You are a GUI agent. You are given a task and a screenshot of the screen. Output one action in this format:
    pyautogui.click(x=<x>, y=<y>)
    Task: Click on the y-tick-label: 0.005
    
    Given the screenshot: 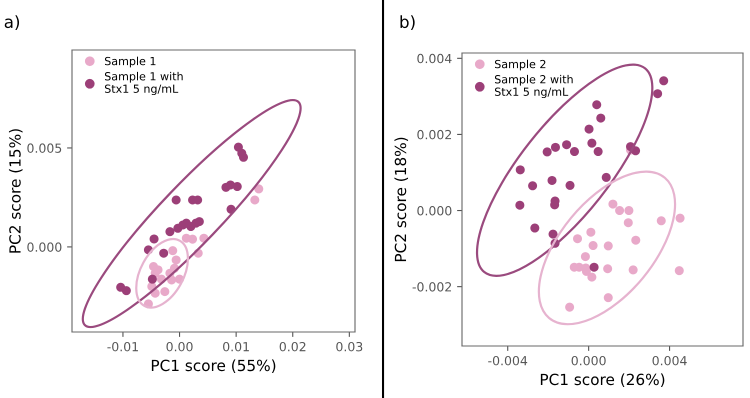 What is the action you would take?
    pyautogui.click(x=44, y=148)
    